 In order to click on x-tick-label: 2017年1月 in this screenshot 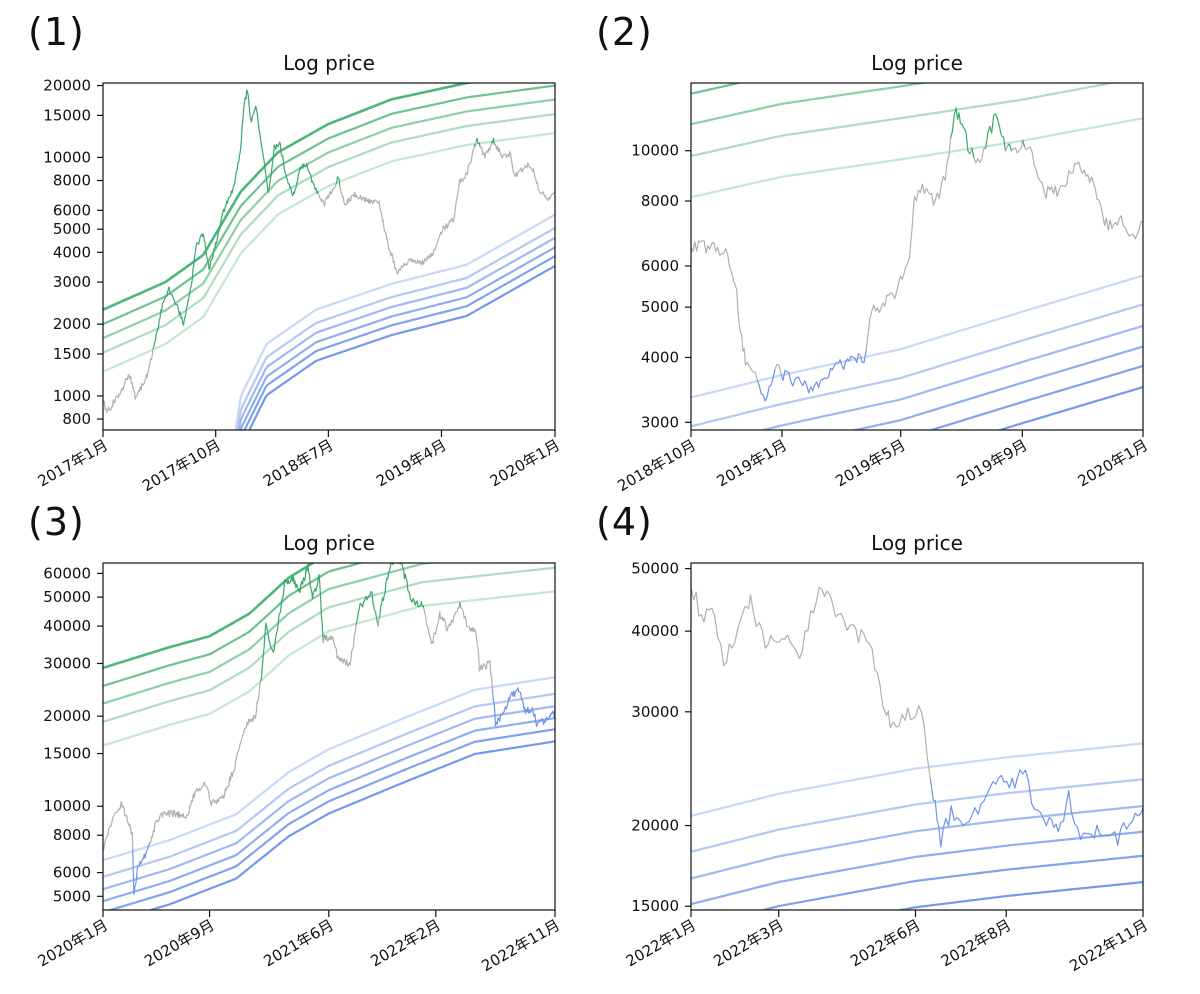, I will do `click(73, 463)`.